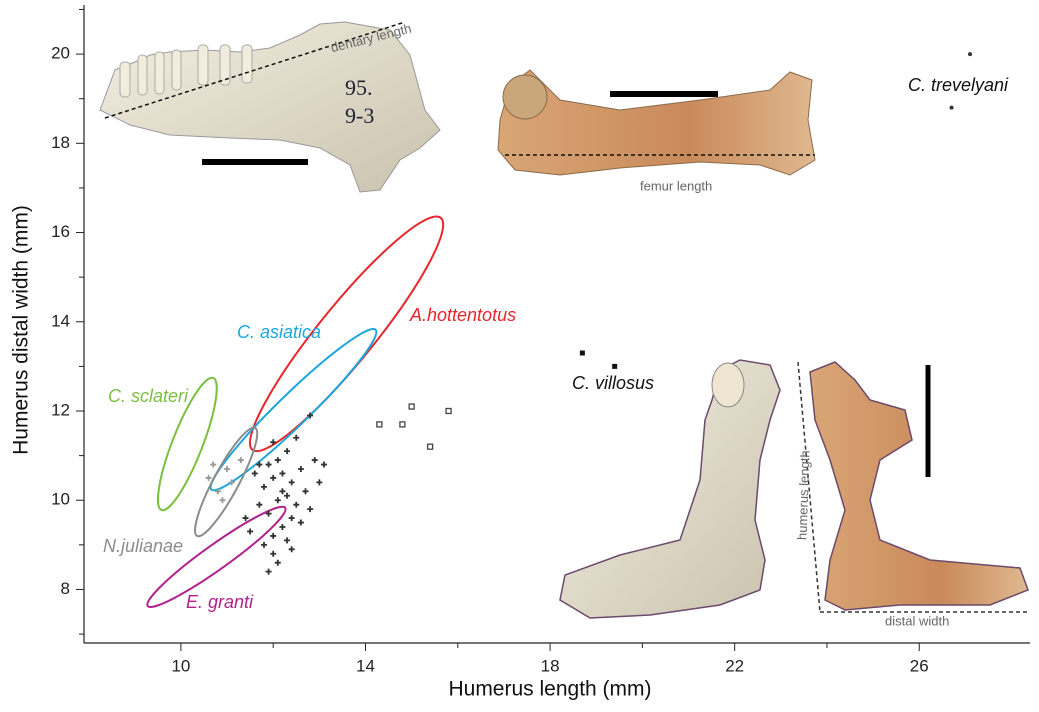  Describe the element at coordinates (359, 87) in the screenshot. I see `jaw-ink: 95.` at that location.